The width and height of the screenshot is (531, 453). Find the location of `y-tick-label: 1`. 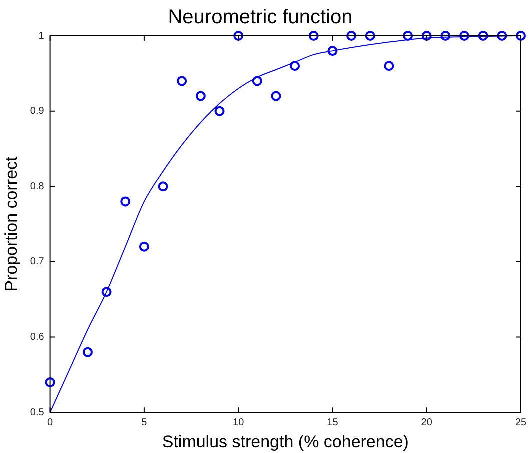

y-tick-label: 1 is located at coordinates (41, 36).